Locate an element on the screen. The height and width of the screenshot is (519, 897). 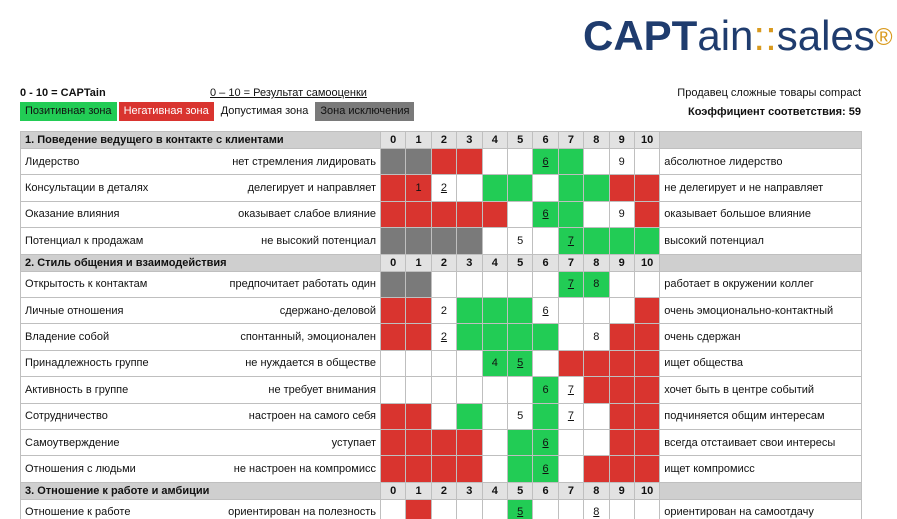
scale-number: 3 is located at coordinates (469, 262).